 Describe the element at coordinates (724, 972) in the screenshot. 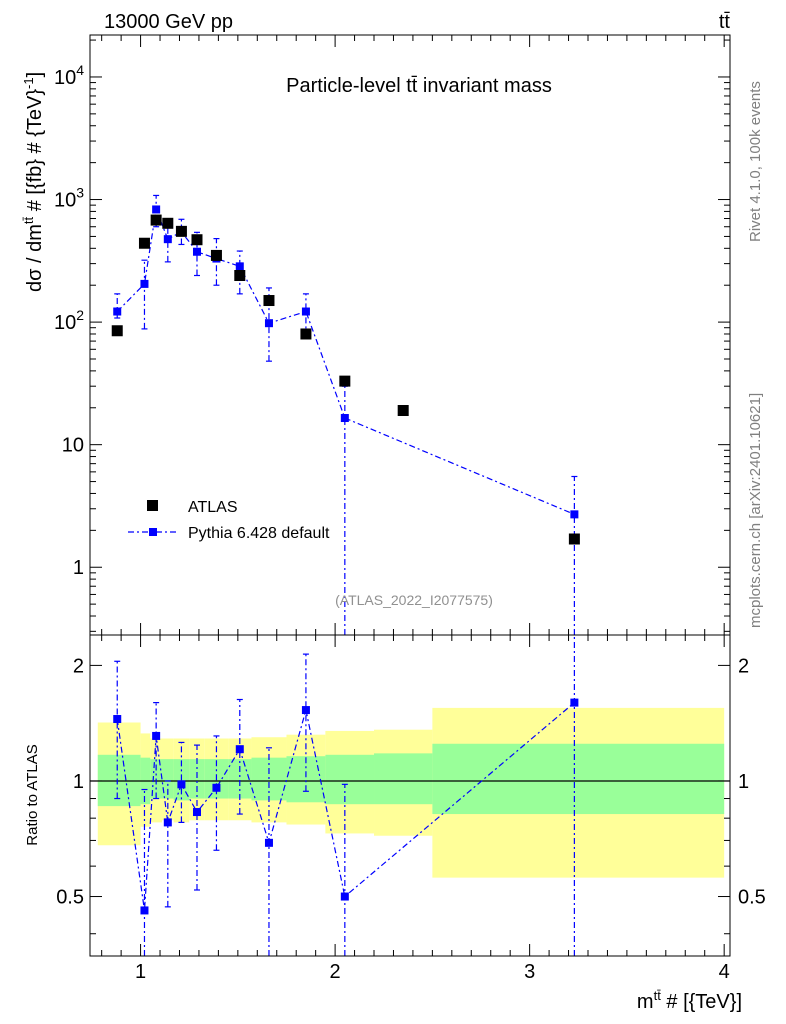

I see `x-tick-label: 4` at that location.